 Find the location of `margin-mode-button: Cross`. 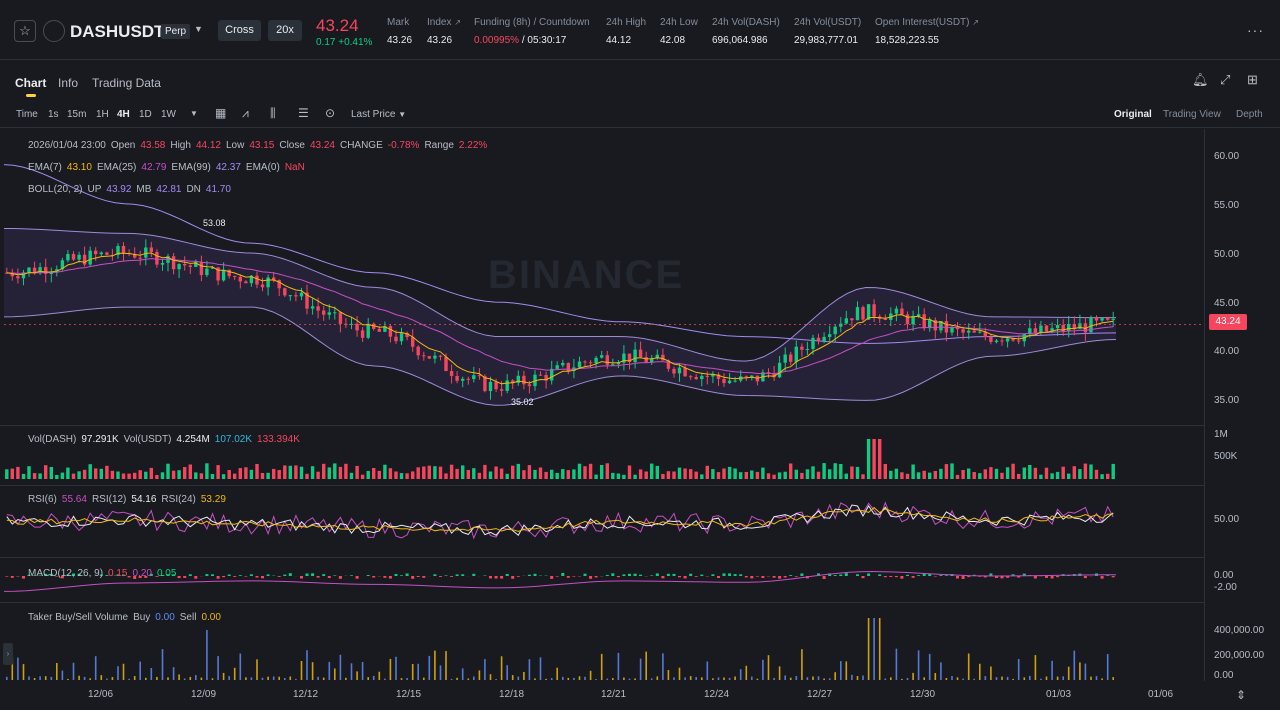

margin-mode-button: Cross is located at coordinates (239, 30).